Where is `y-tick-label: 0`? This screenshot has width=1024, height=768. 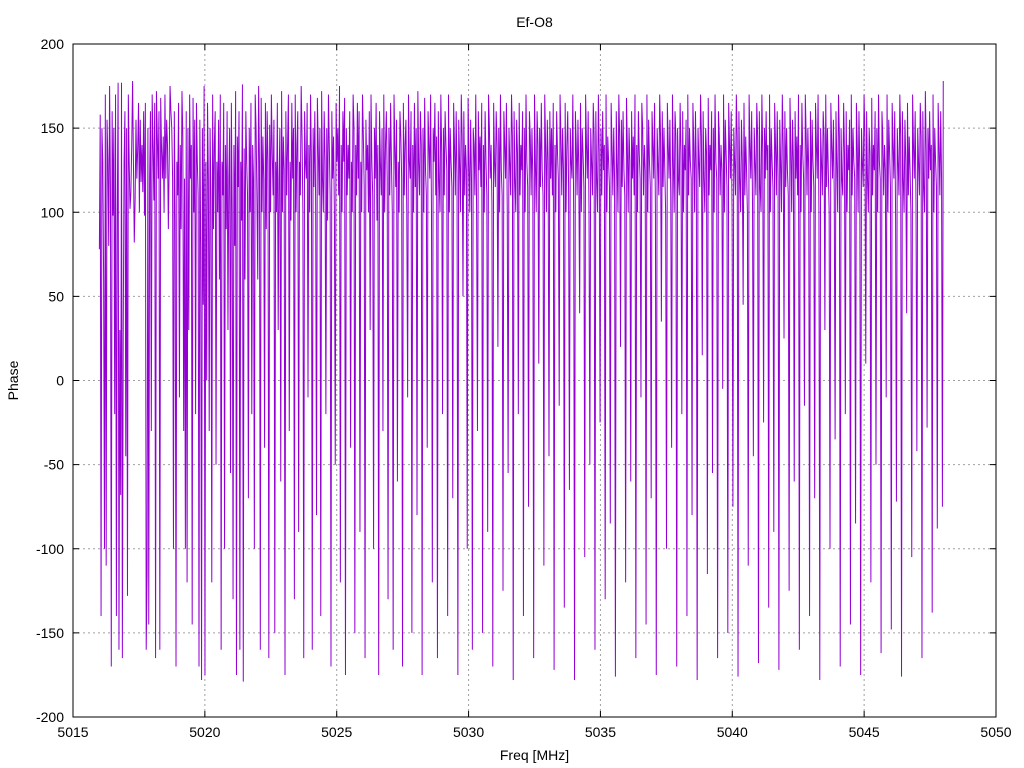
y-tick-label: 0 is located at coordinates (60, 381).